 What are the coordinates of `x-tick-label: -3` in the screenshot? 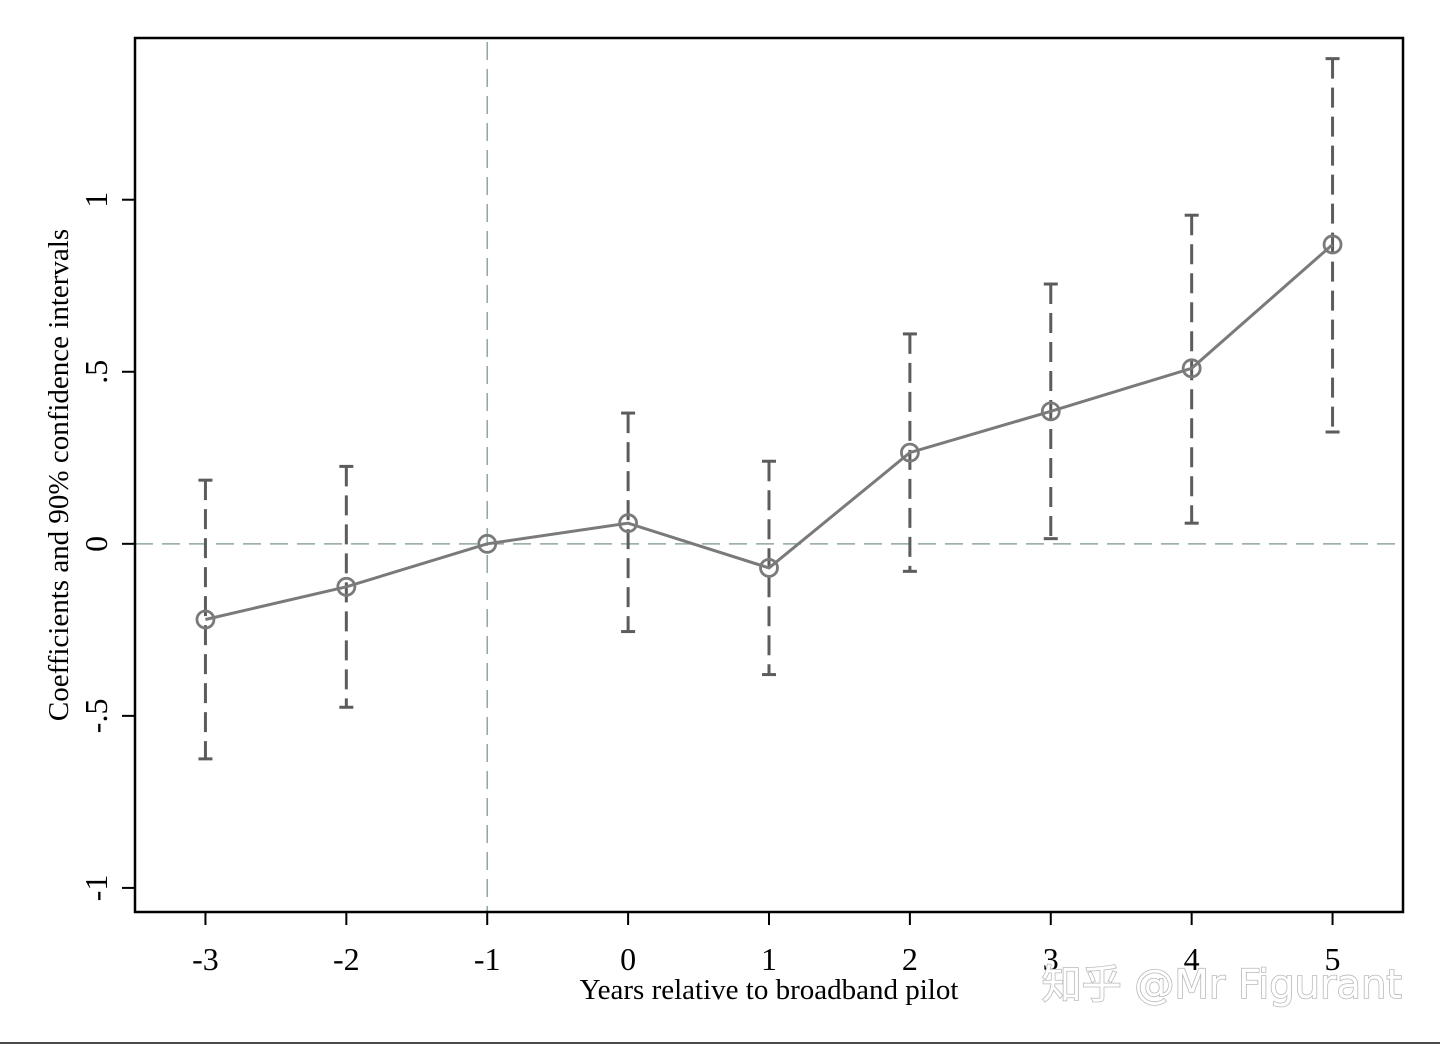 It's located at (205, 959).